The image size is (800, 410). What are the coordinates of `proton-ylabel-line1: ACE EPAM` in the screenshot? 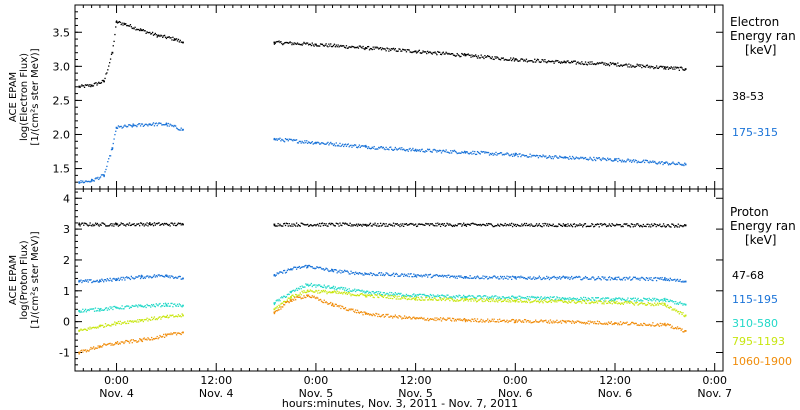 It's located at (13, 280).